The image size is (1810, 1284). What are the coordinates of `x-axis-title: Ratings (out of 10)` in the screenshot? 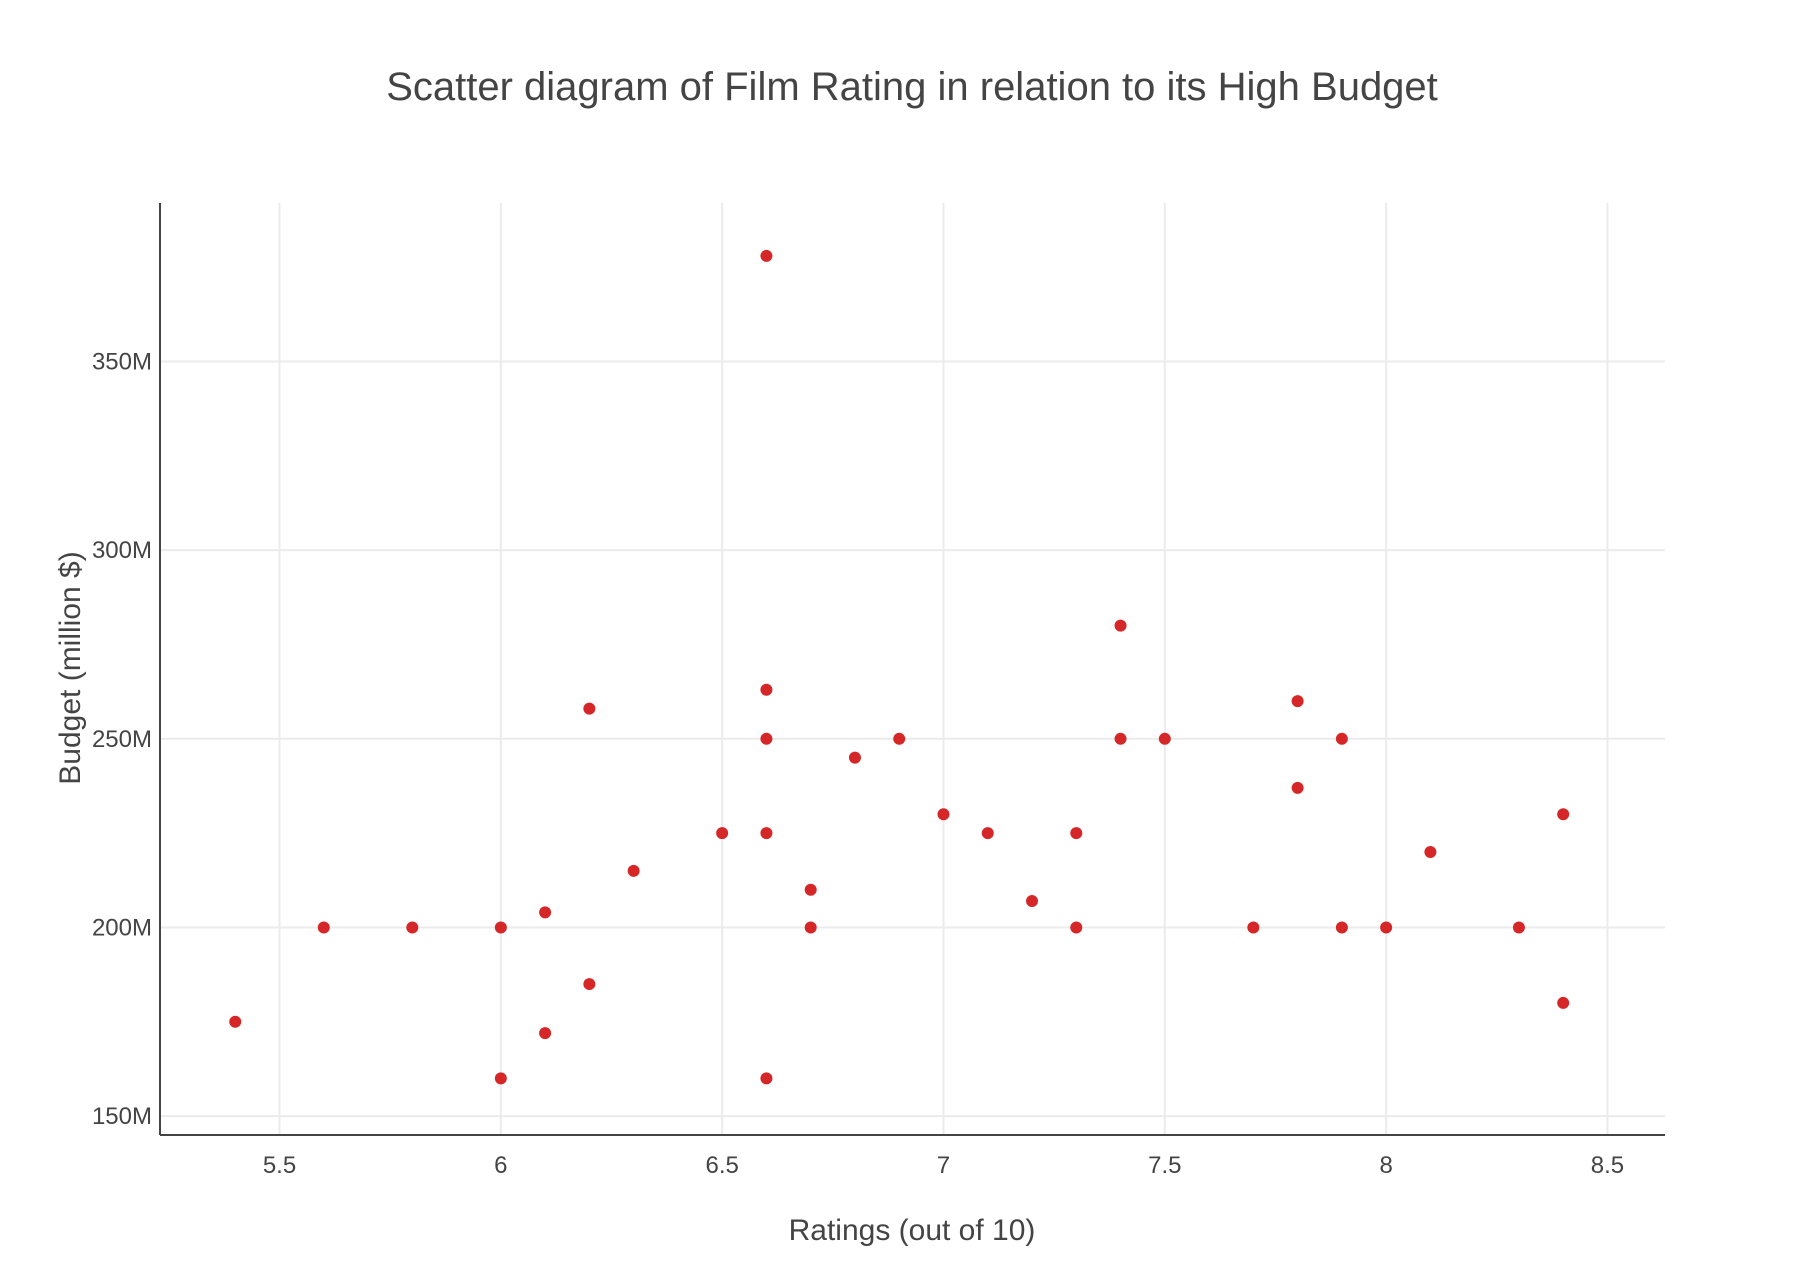 It's located at (912, 1230).